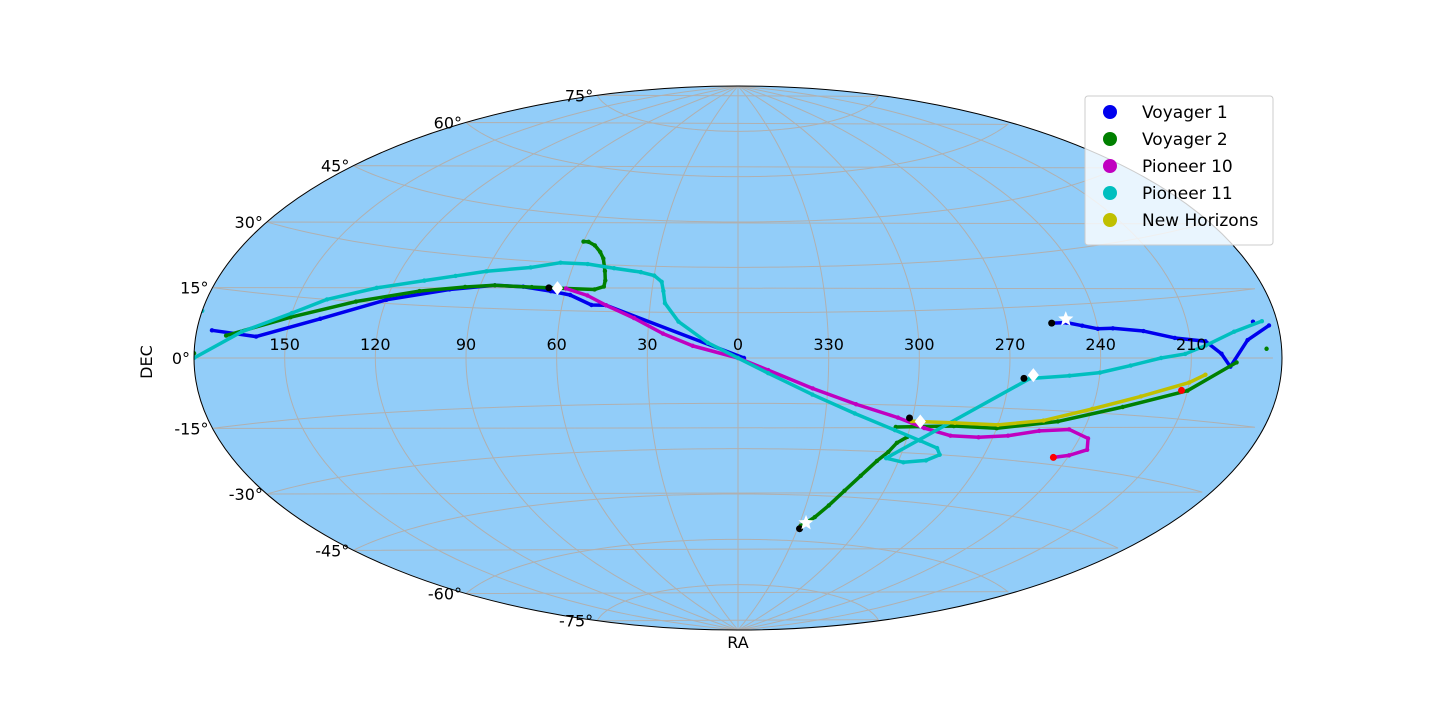 Image resolution: width=1440 pixels, height=720 pixels. What do you see at coordinates (1052, 323) in the screenshot?
I see `voyager-1-start-marker` at bounding box center [1052, 323].